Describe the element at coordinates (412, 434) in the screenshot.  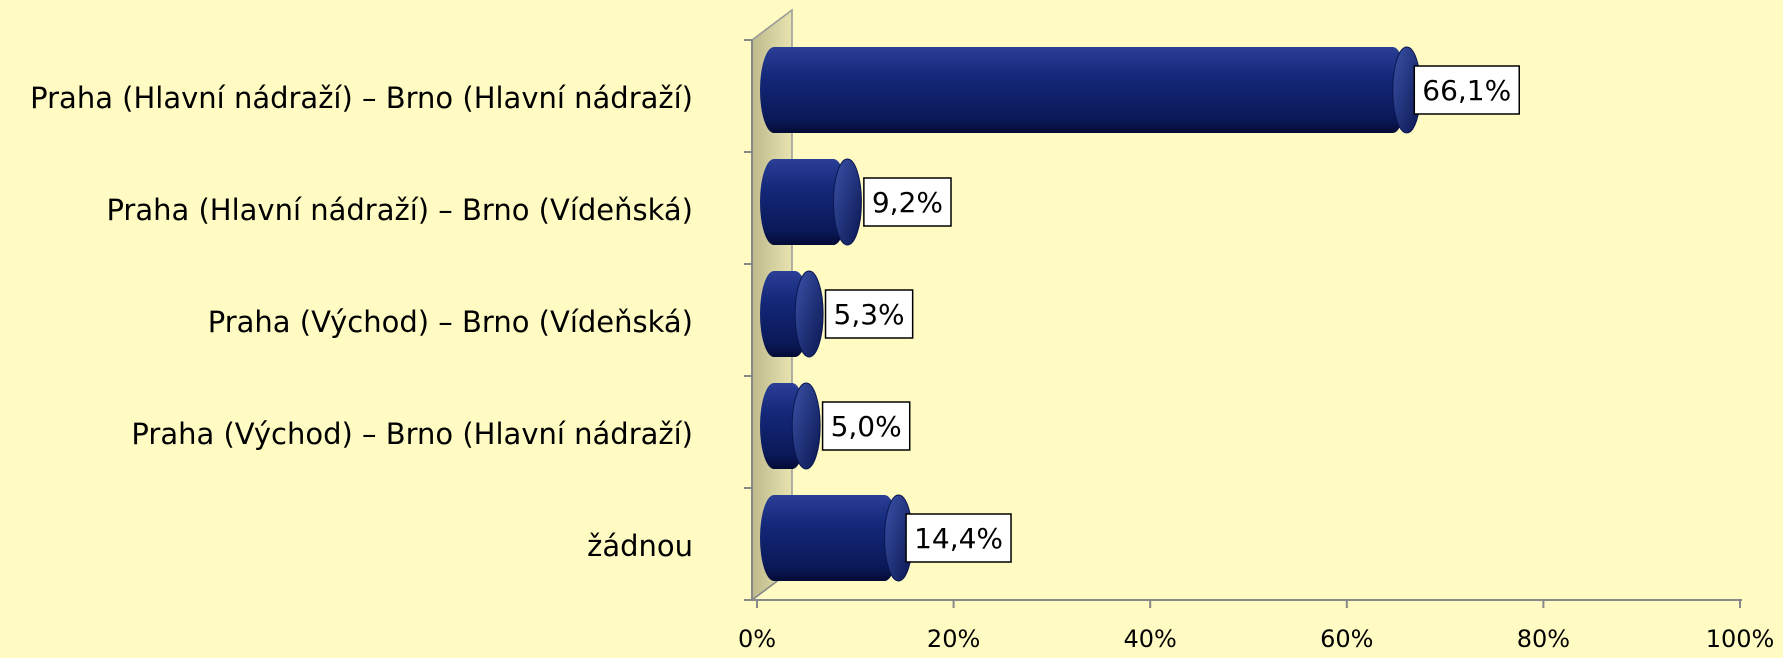
I see `y-tick-label: Praha (Východ) – Brno (Hlavní nádraží)` at that location.